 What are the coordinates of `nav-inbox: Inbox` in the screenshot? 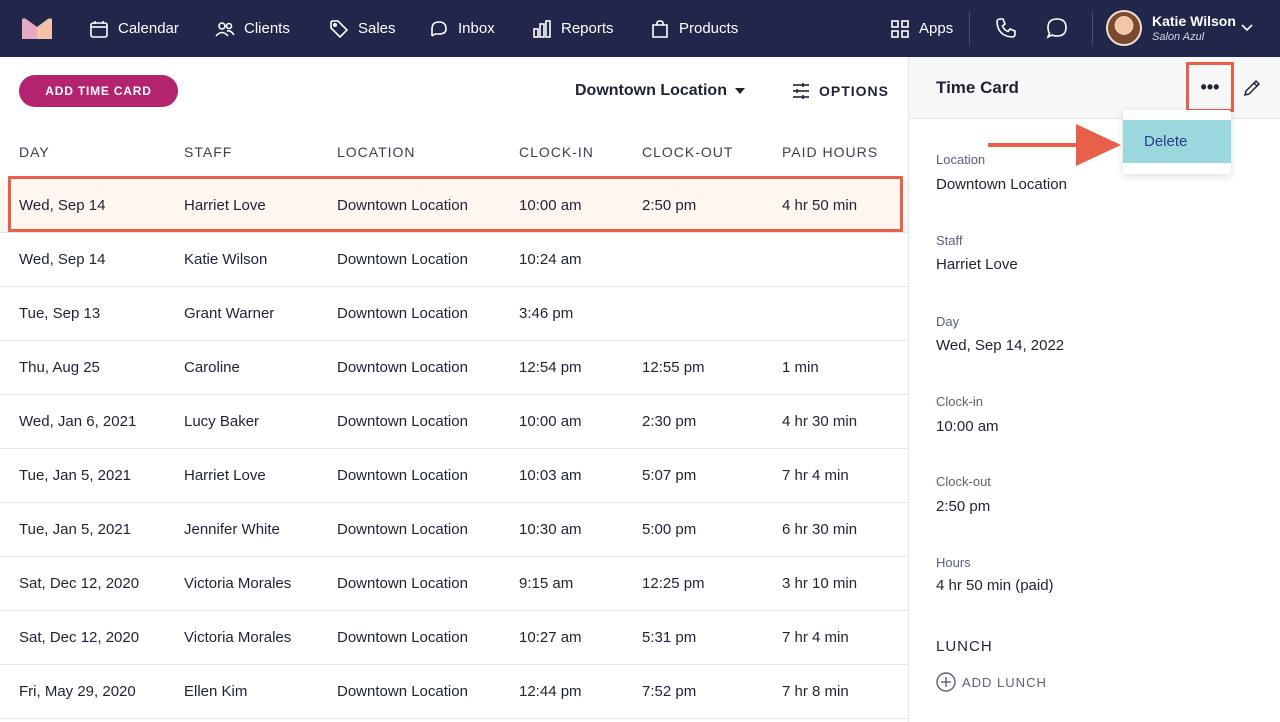 It's located at (462, 28).